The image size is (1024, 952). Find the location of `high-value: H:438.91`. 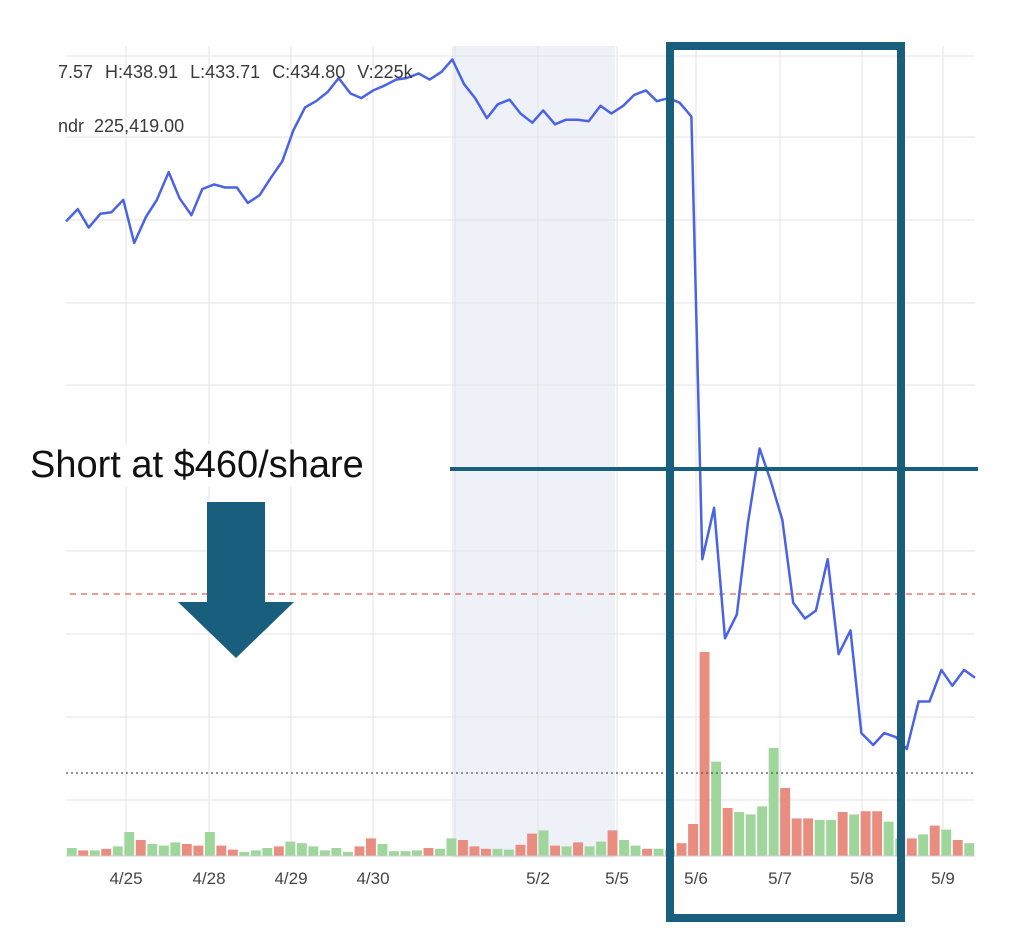

high-value: H:438.91 is located at coordinates (142, 72).